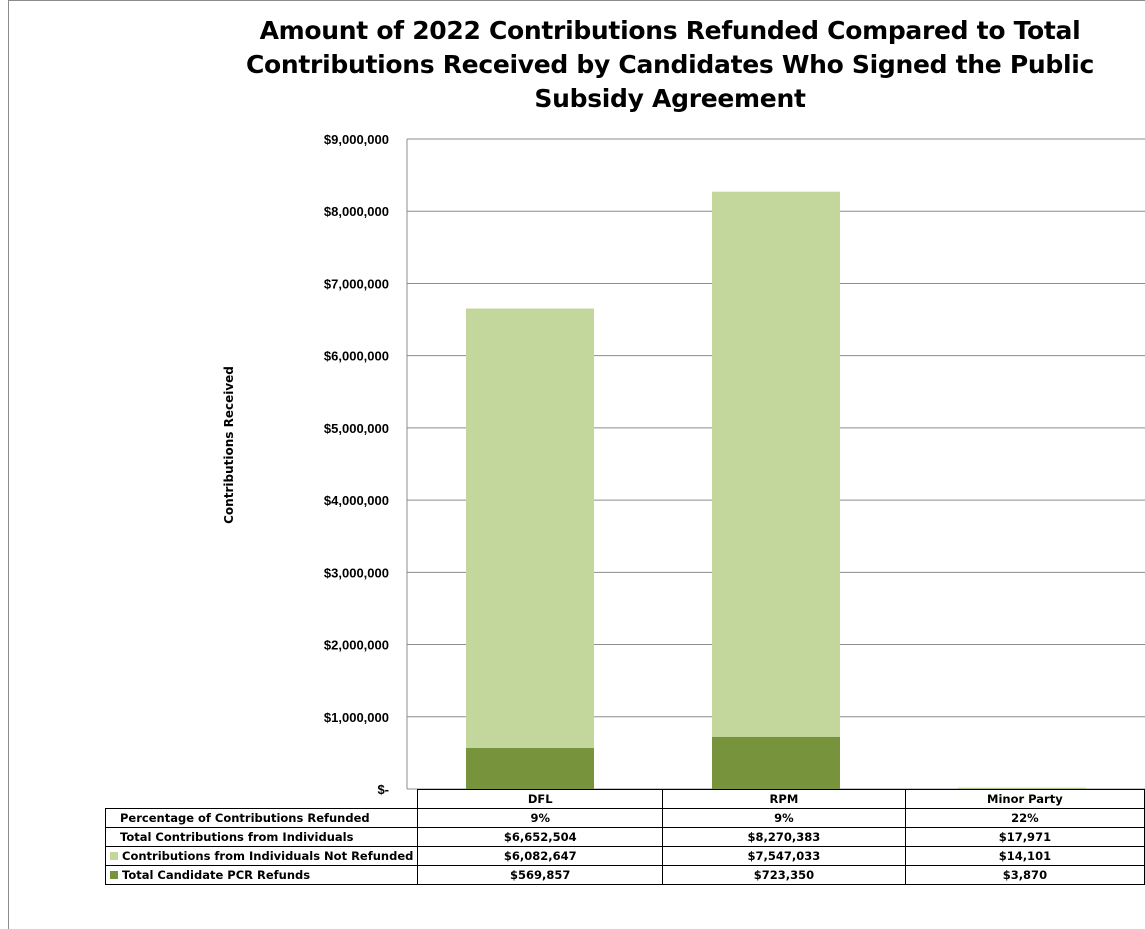  Describe the element at coordinates (356, 211) in the screenshot. I see `y-tick-label: $8,000,000` at that location.